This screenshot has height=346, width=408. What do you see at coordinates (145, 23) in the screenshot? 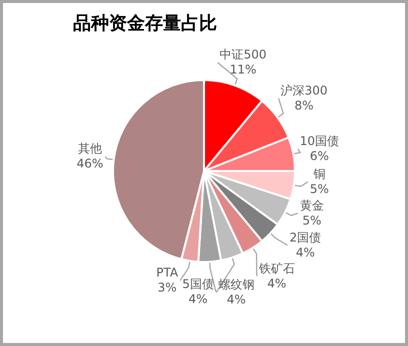
I see `chart-title: 品种资金存量占比` at bounding box center [145, 23].